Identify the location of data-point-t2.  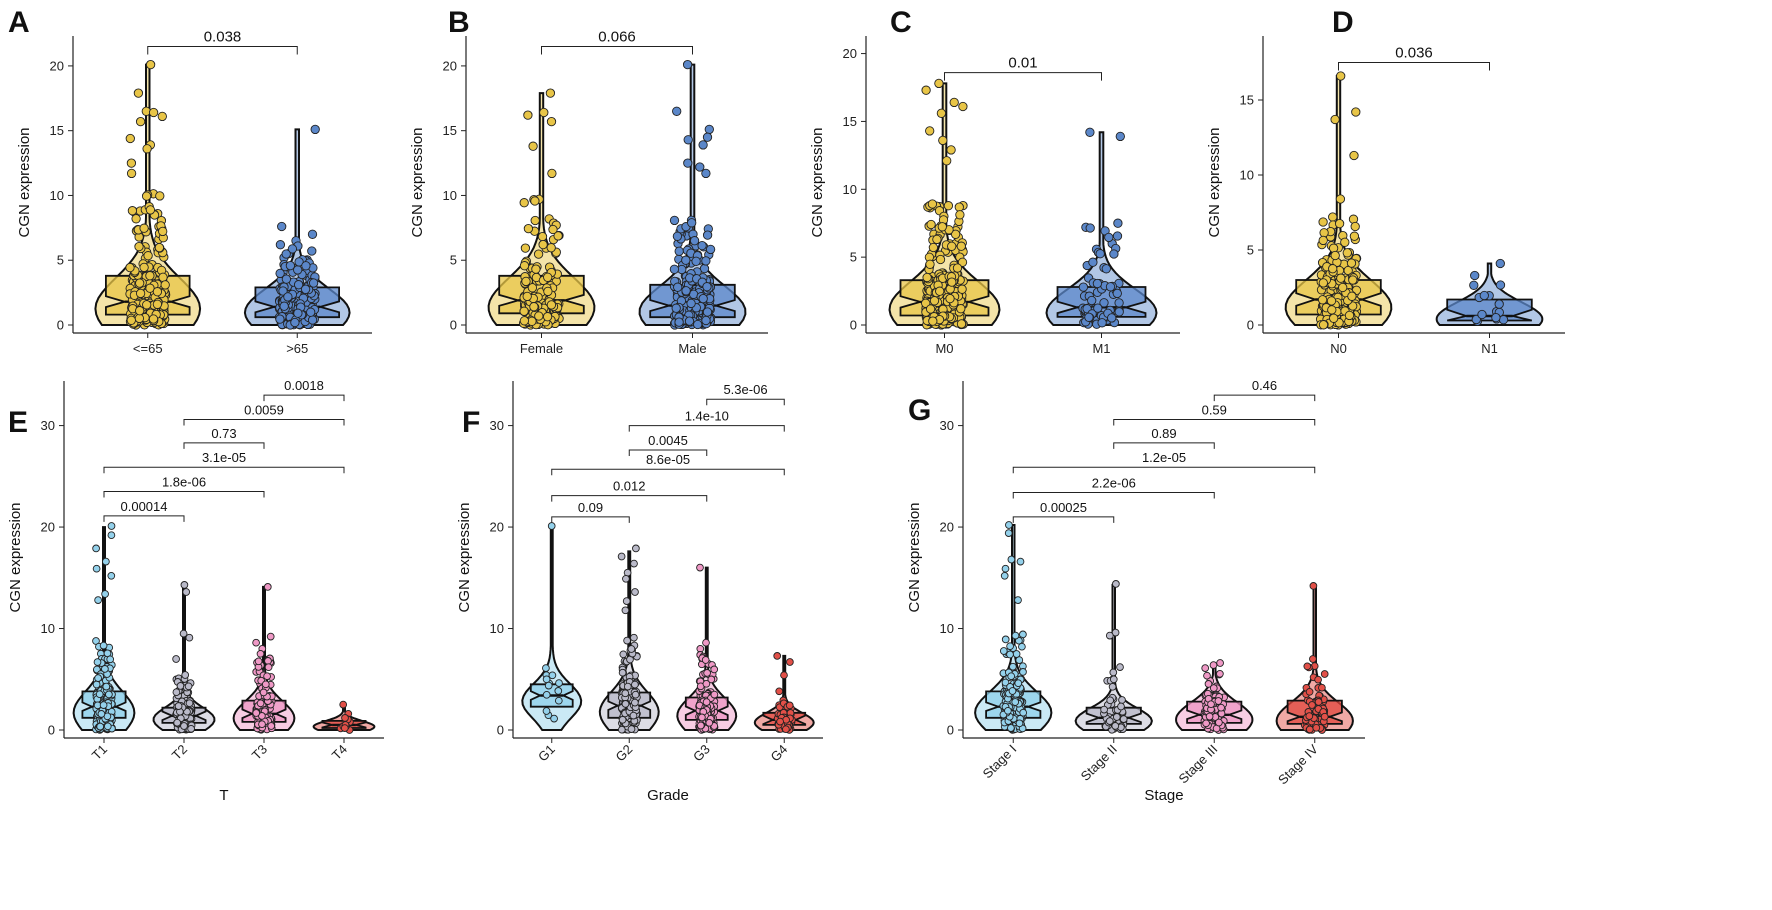
(183, 633).